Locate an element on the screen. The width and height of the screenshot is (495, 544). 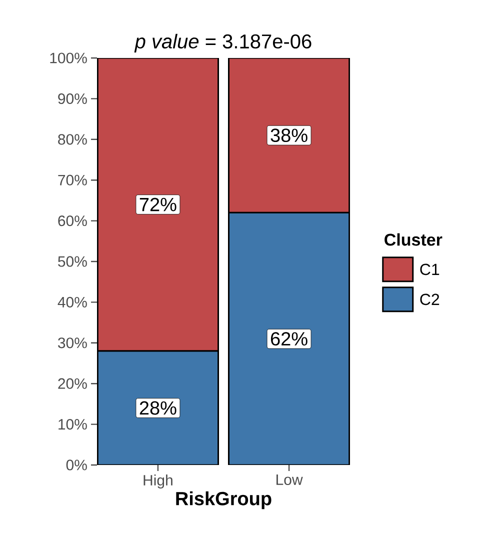
data-label: 28% is located at coordinates (158, 408).